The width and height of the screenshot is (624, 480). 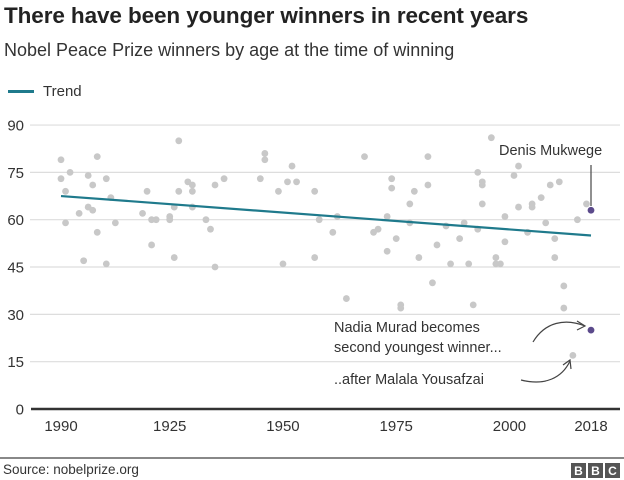 What do you see at coordinates (581, 325) in the screenshot?
I see `murad-arrowhead-icon` at bounding box center [581, 325].